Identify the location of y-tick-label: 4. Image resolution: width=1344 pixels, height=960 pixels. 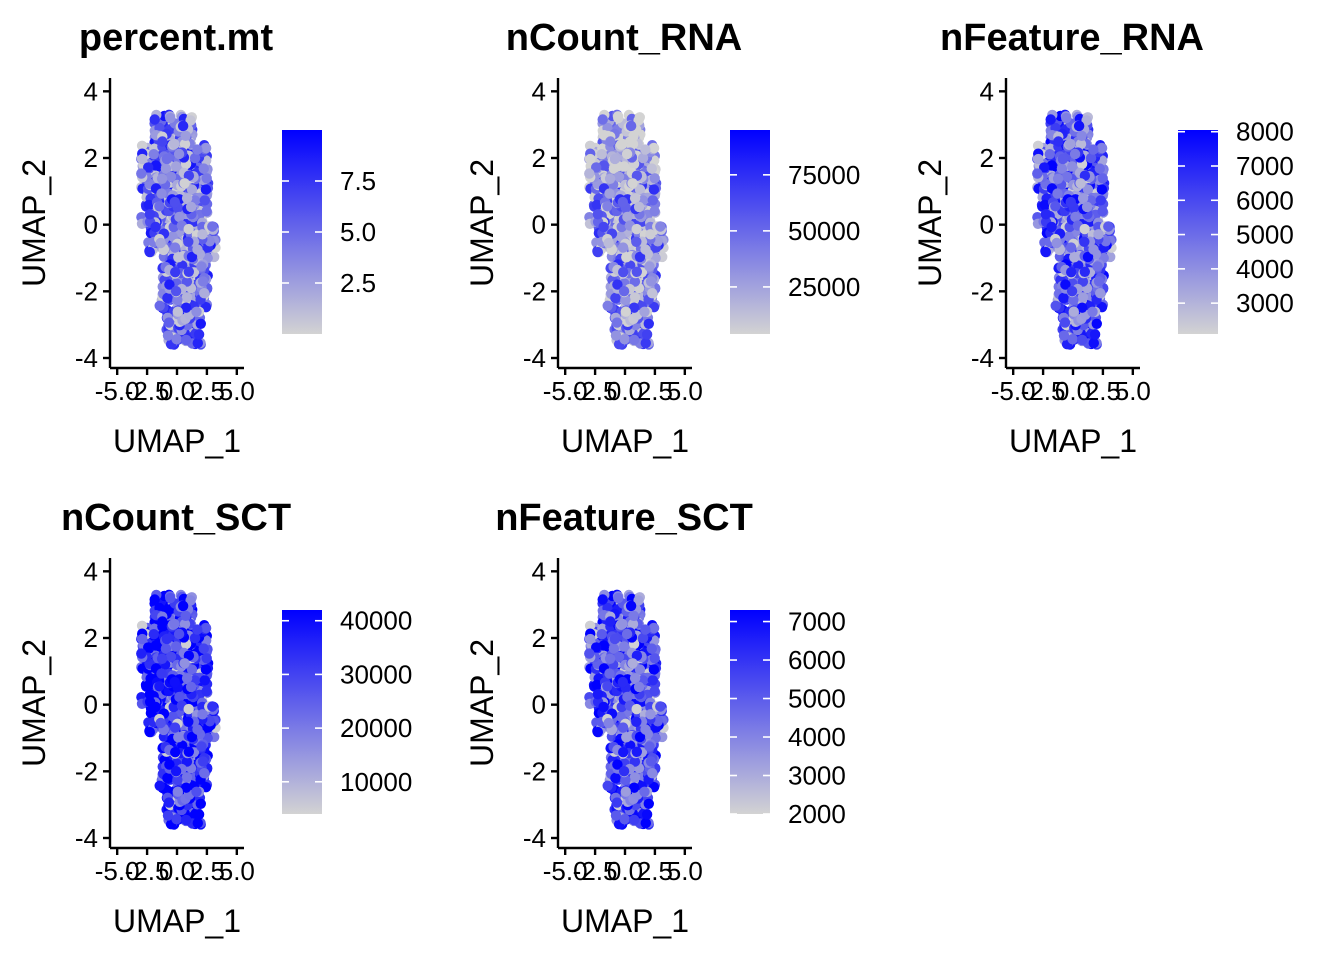
(91, 571).